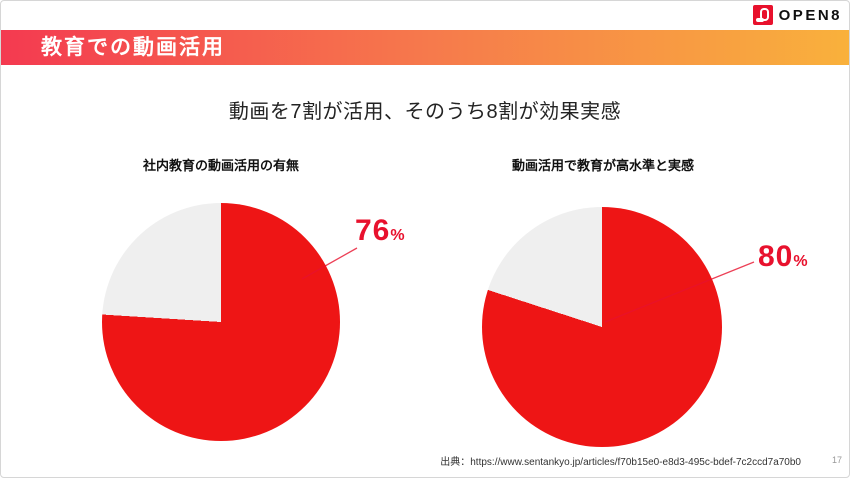  I want to click on pie-value-label-left: 76%, so click(380, 231).